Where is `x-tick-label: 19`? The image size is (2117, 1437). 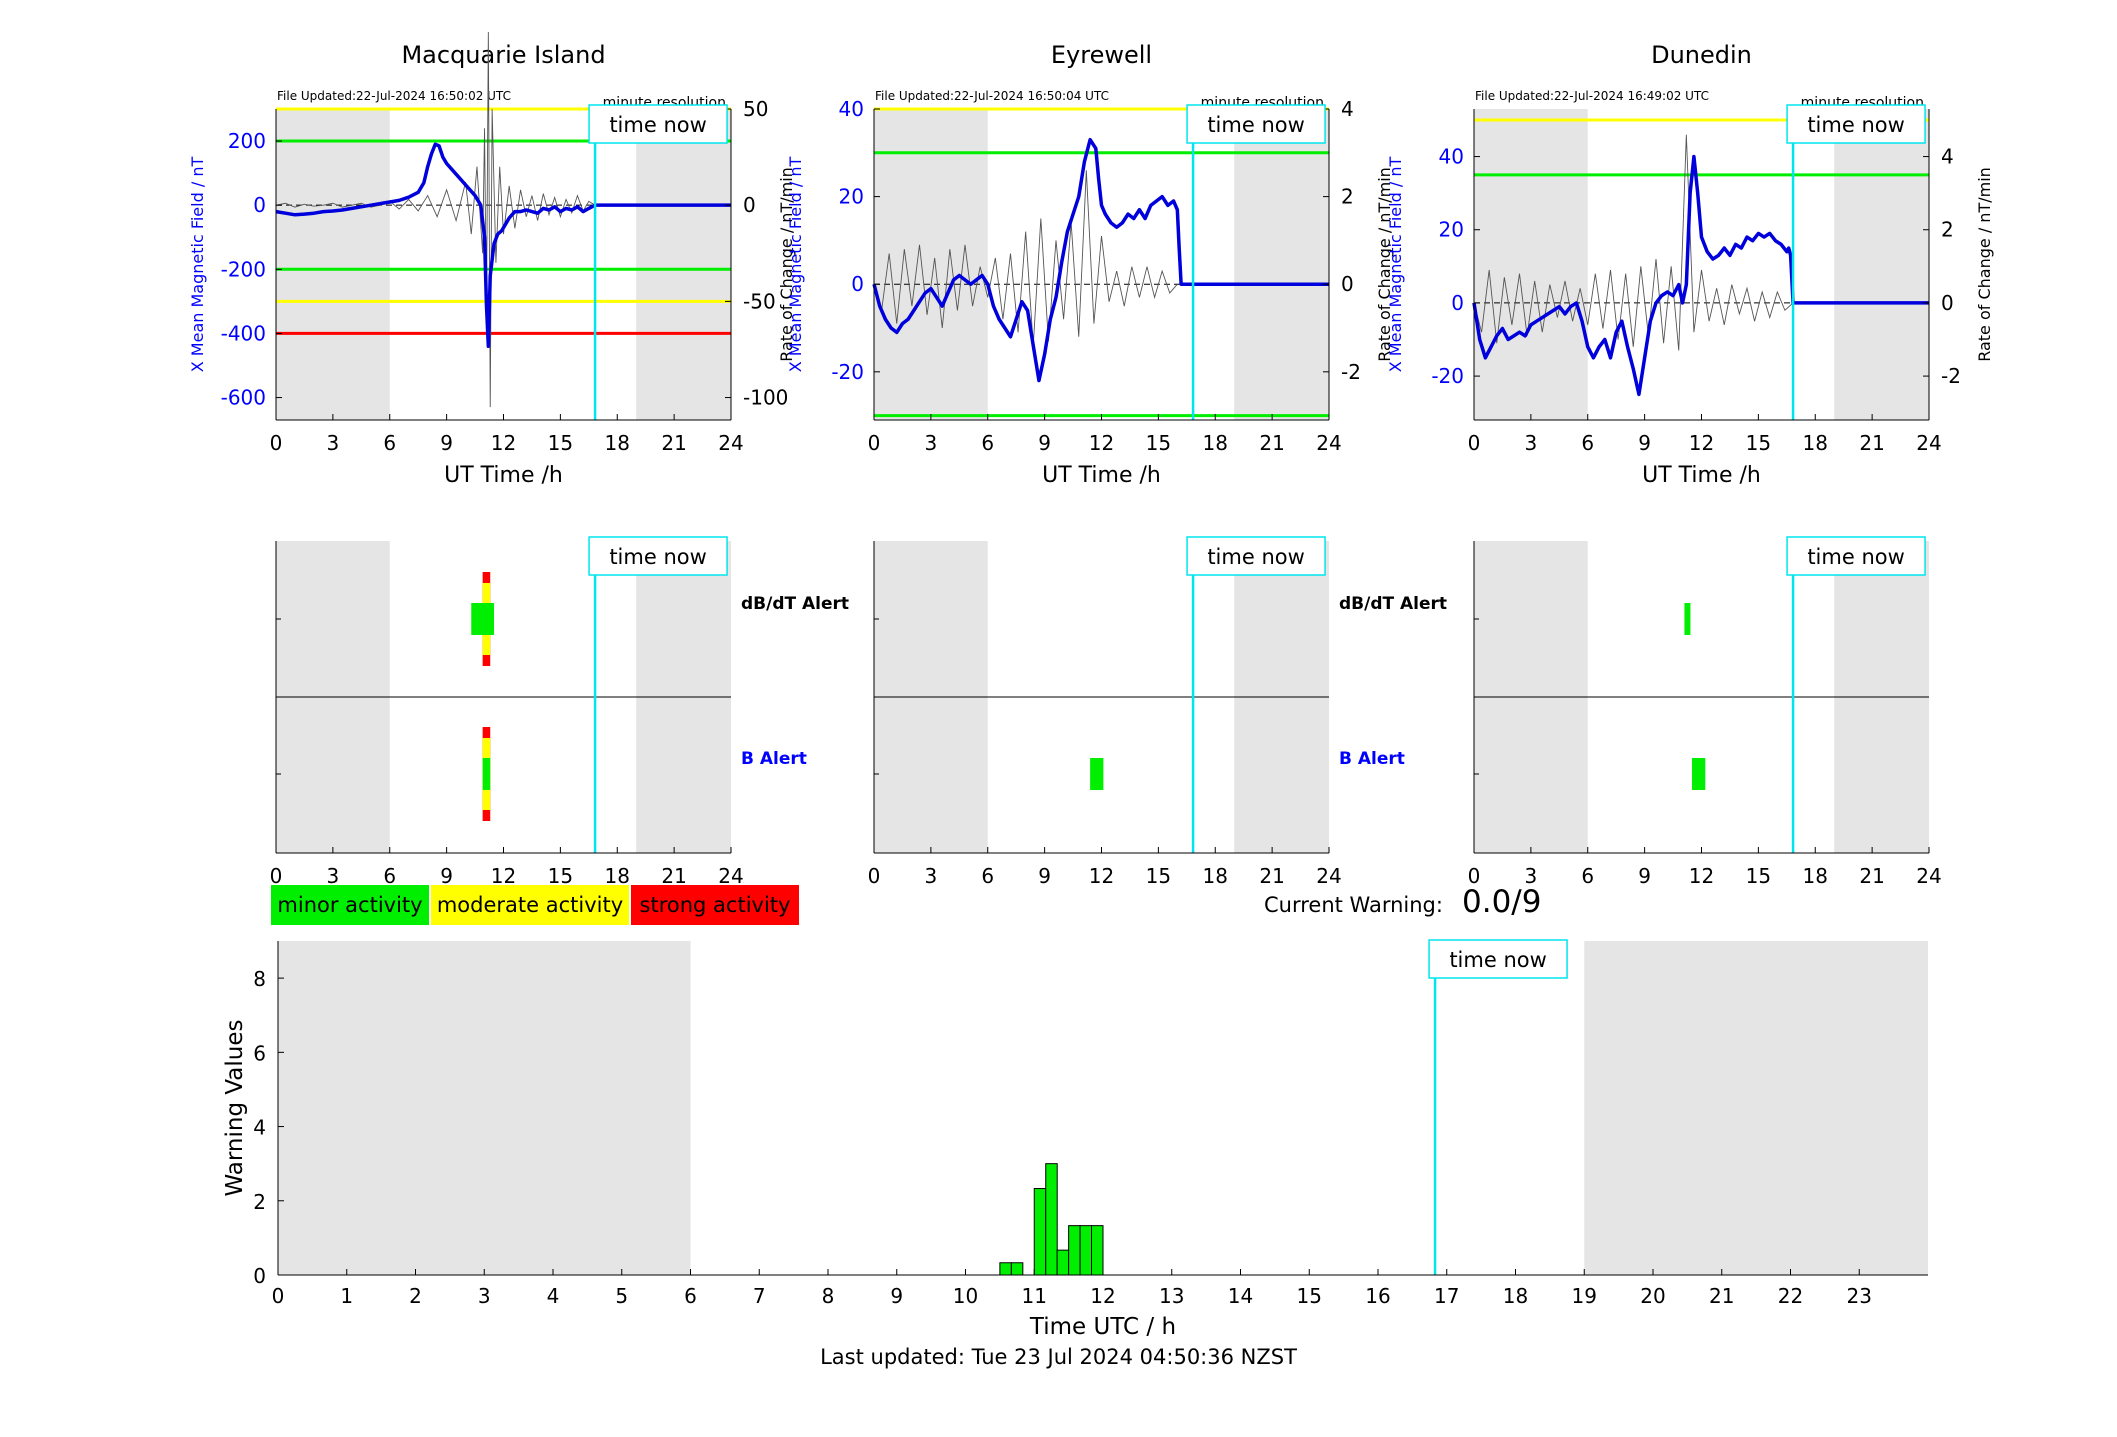 x-tick-label: 19 is located at coordinates (1584, 1296).